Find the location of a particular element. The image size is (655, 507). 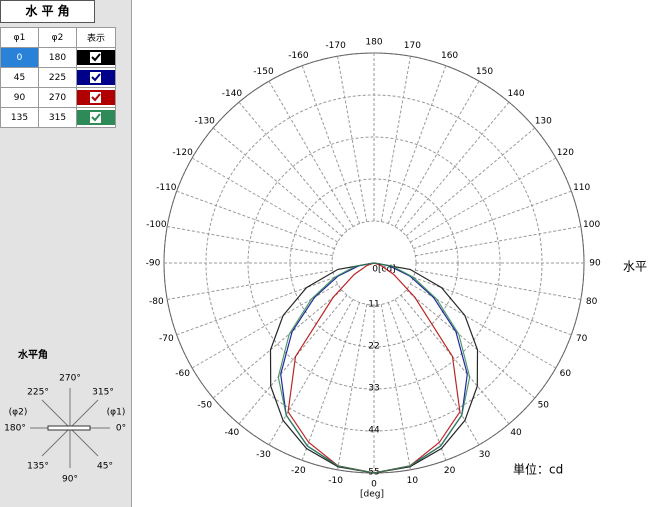

table-row: 45 225 is located at coordinates (58, 77).